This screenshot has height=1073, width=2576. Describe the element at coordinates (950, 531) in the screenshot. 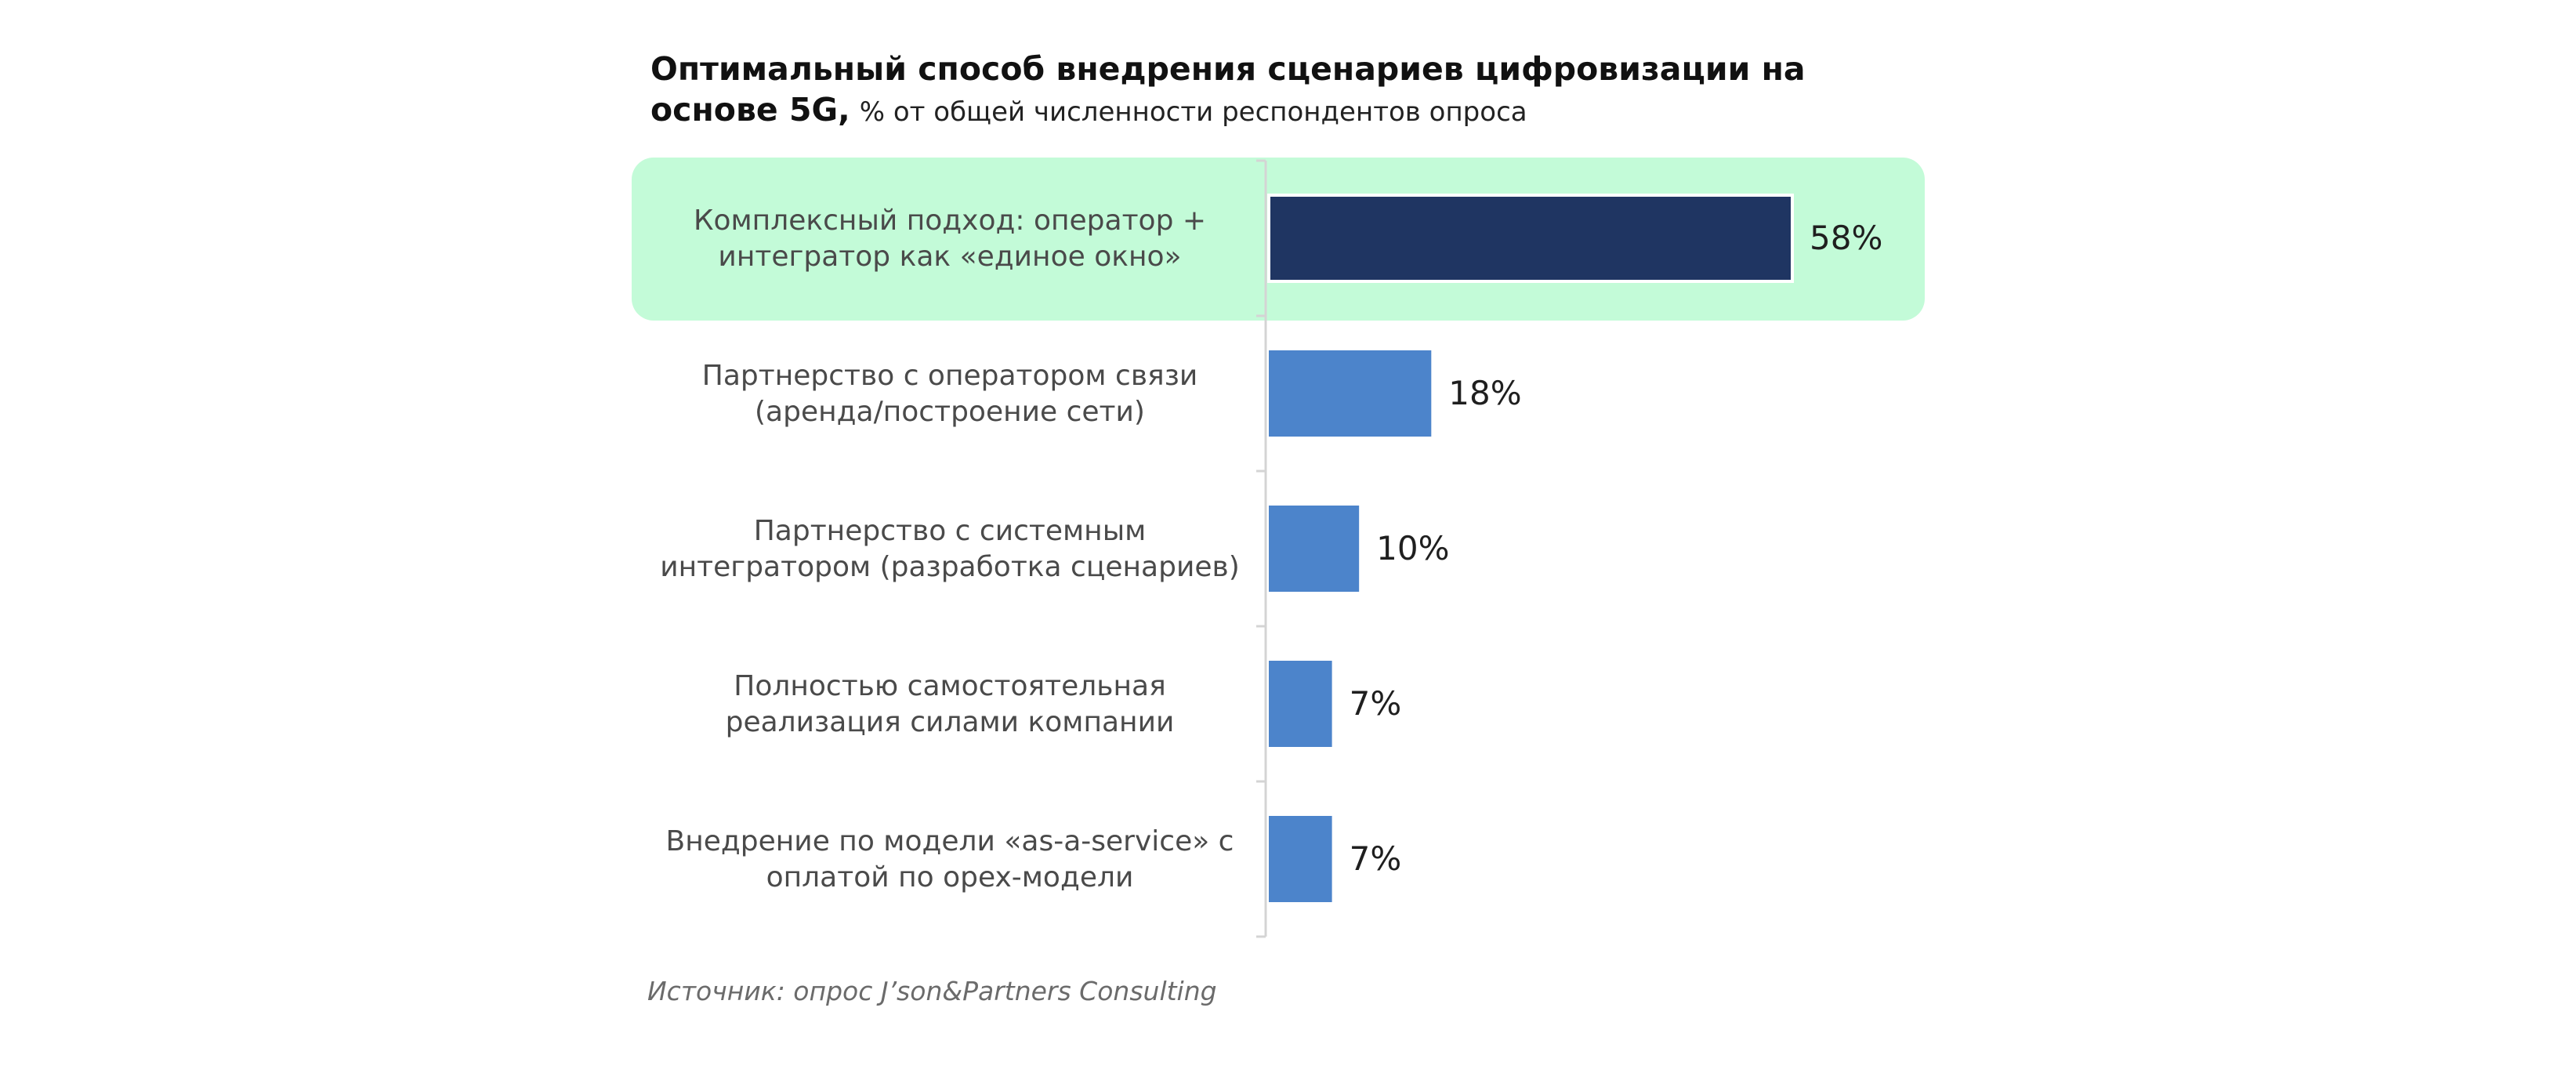

I see `category-label-line: Партнерство с системным` at that location.